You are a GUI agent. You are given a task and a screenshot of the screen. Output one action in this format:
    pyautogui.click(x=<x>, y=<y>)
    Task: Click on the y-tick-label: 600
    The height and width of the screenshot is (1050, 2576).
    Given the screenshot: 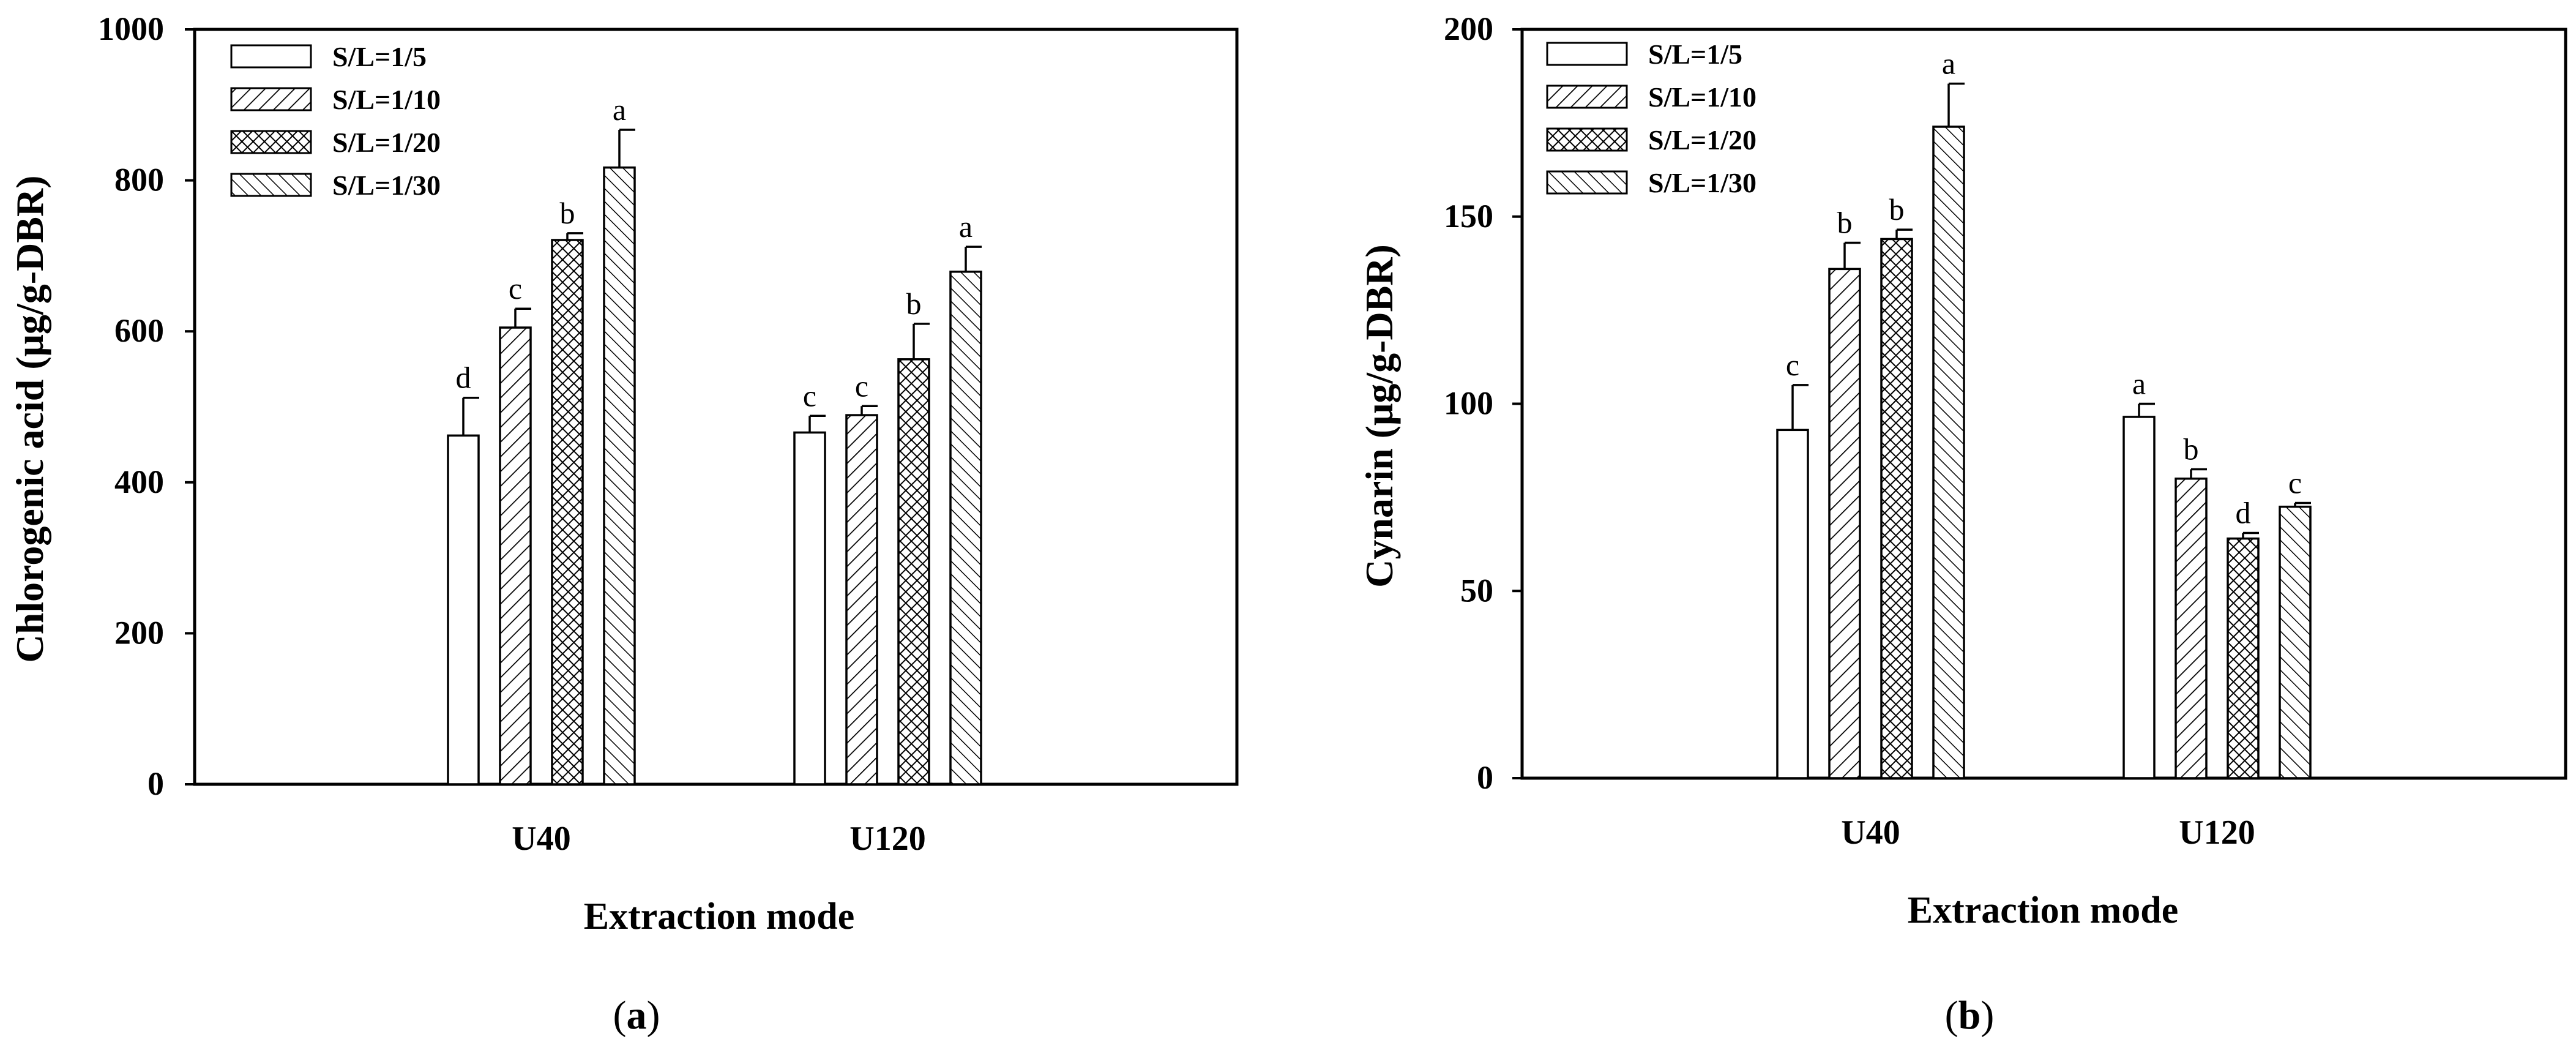 What is the action you would take?
    pyautogui.click(x=139, y=330)
    